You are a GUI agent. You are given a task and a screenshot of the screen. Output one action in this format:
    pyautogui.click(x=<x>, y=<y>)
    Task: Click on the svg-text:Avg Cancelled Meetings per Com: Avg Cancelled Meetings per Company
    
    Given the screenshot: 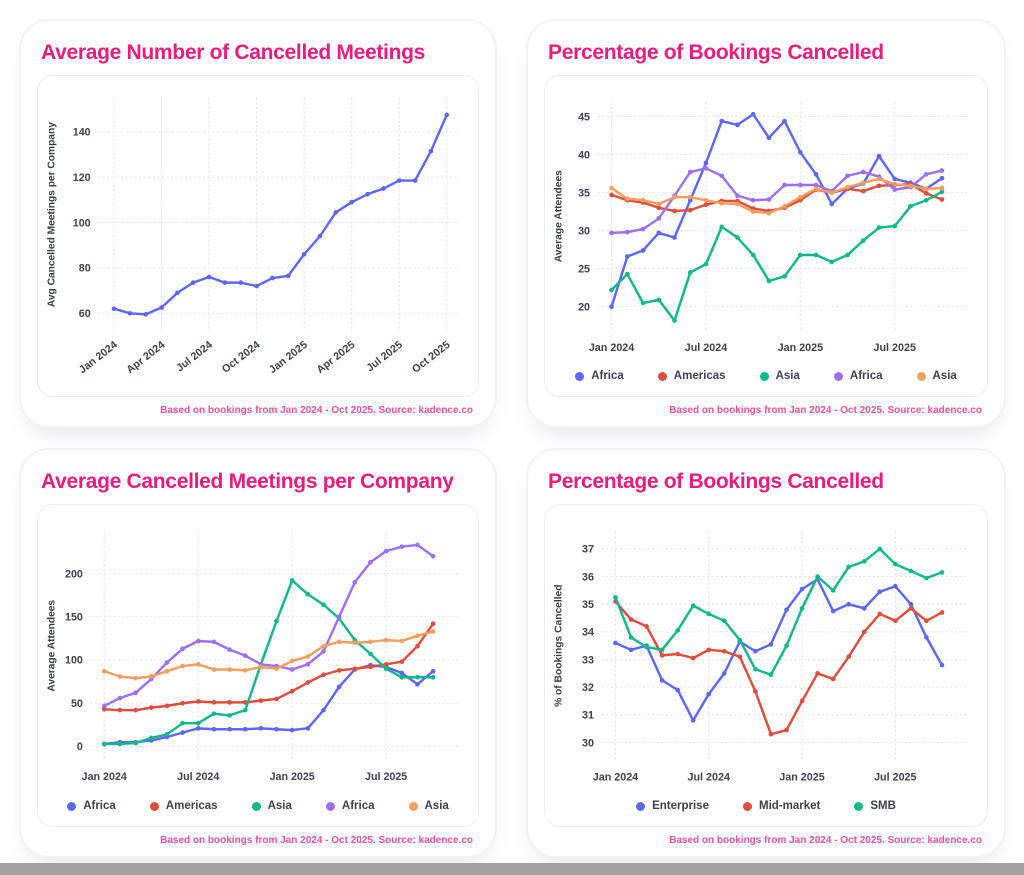 What is the action you would take?
    pyautogui.click(x=52, y=214)
    